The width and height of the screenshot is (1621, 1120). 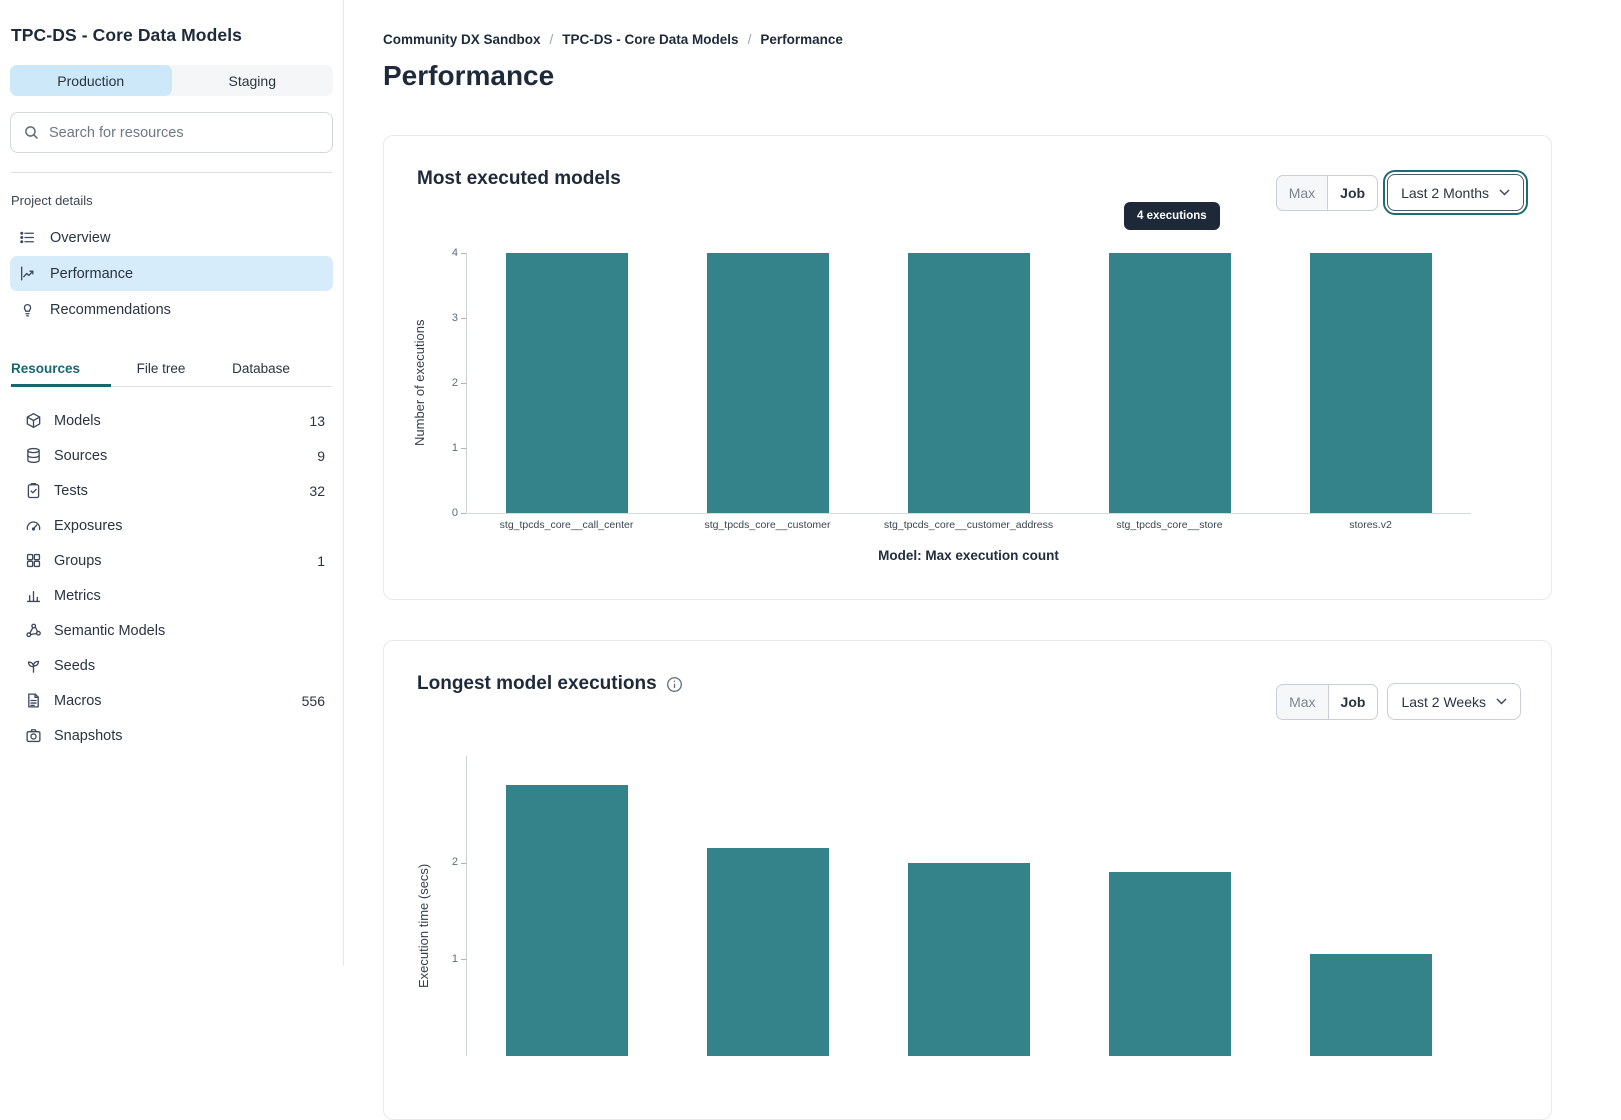 I want to click on resource-item-snapshots: Snapshots, so click(x=171, y=735).